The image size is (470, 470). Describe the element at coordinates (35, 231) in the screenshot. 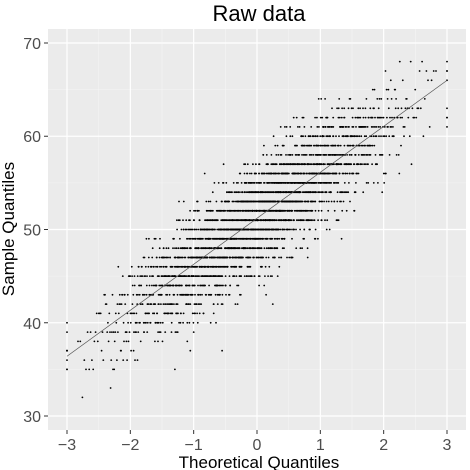

I see `y-axis-ticks: 30 40 50 60 70` at that location.